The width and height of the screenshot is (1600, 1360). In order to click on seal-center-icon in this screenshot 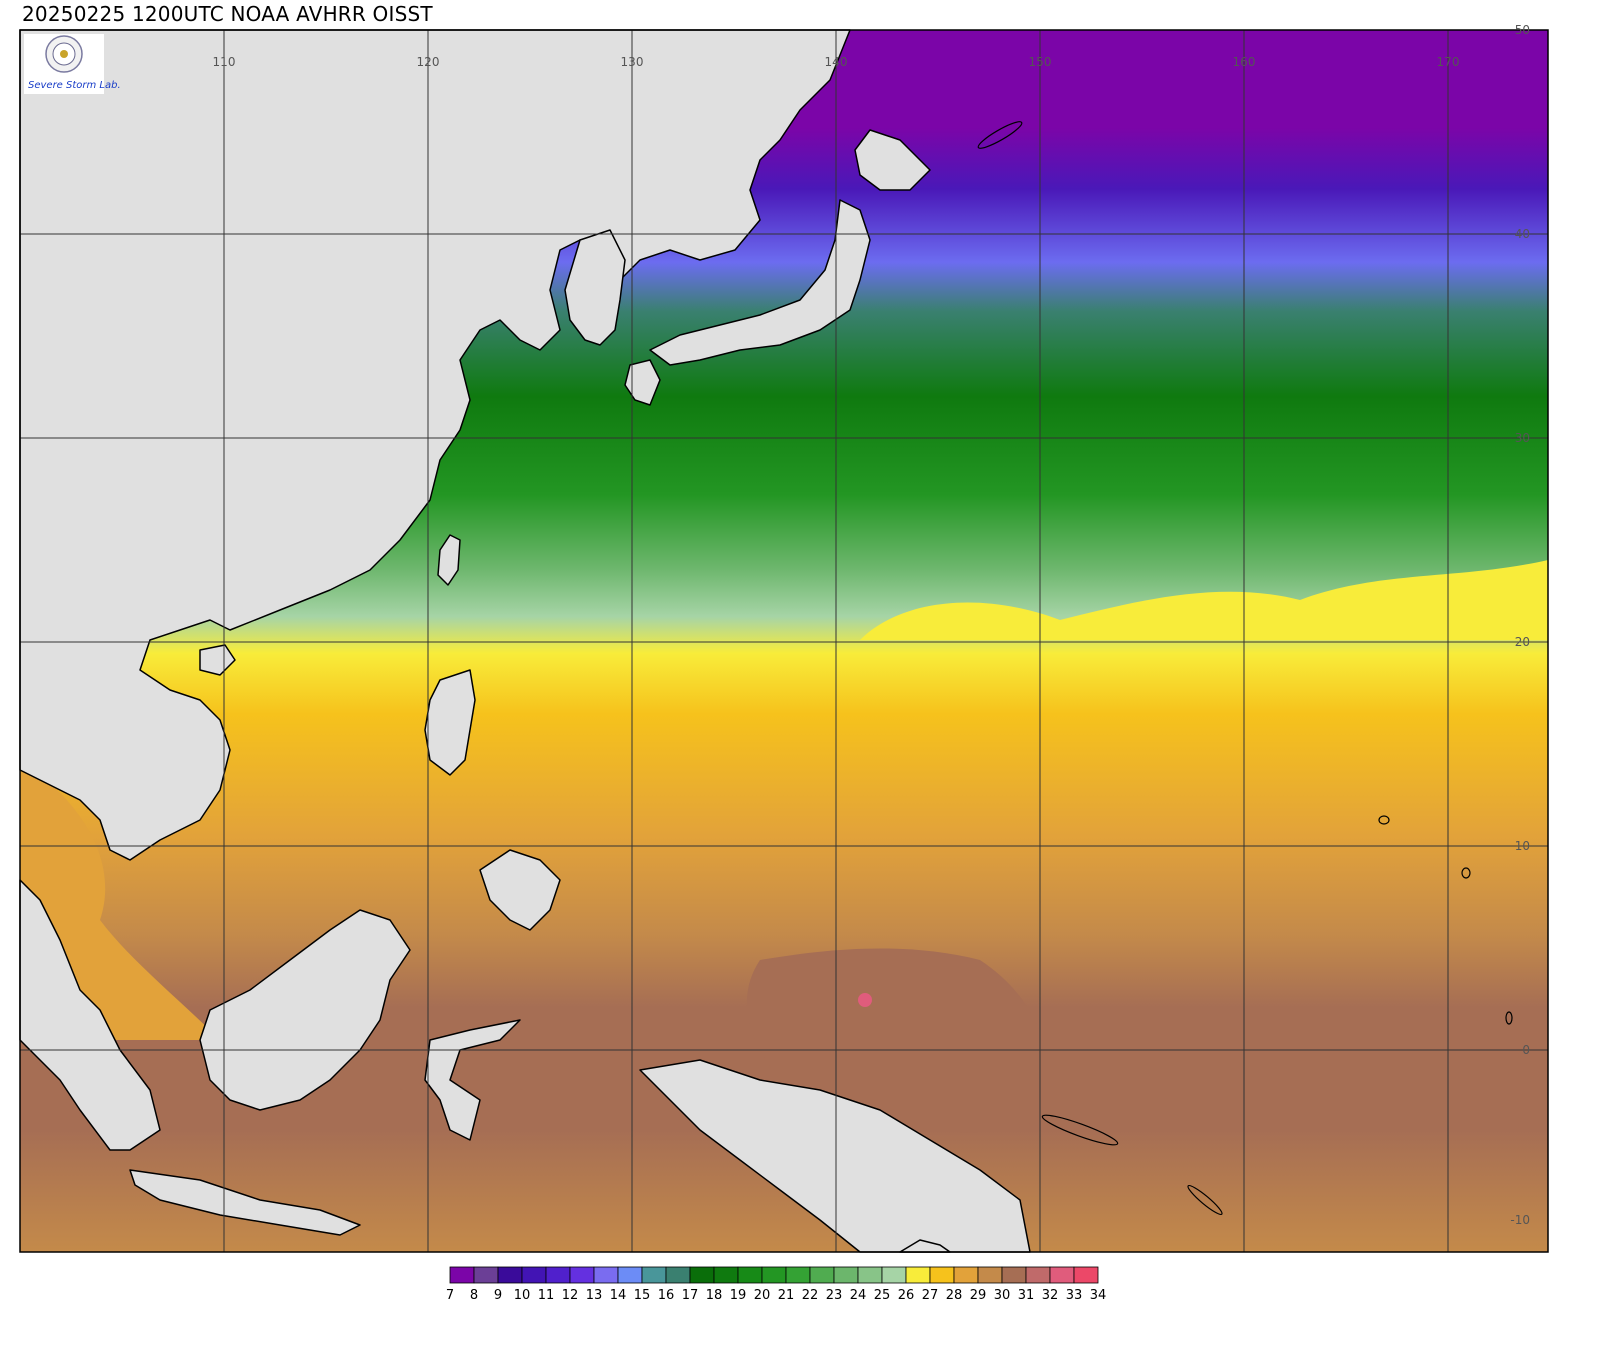, I will do `click(64, 54)`.